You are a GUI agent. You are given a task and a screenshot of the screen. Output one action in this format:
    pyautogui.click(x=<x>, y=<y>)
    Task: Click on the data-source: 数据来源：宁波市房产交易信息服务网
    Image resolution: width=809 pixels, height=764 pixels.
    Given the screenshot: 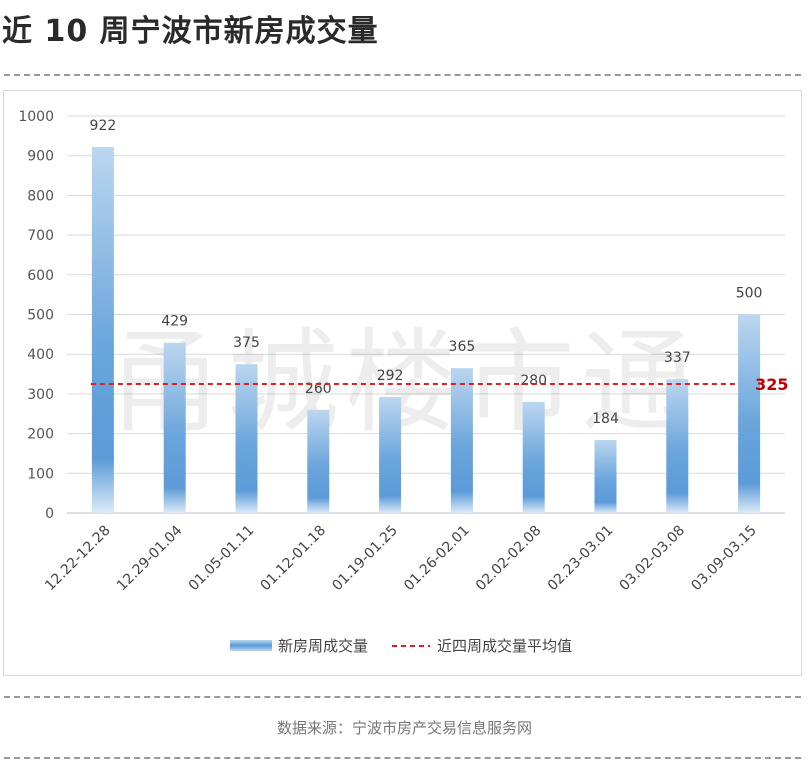 What is the action you would take?
    pyautogui.click(x=404, y=728)
    